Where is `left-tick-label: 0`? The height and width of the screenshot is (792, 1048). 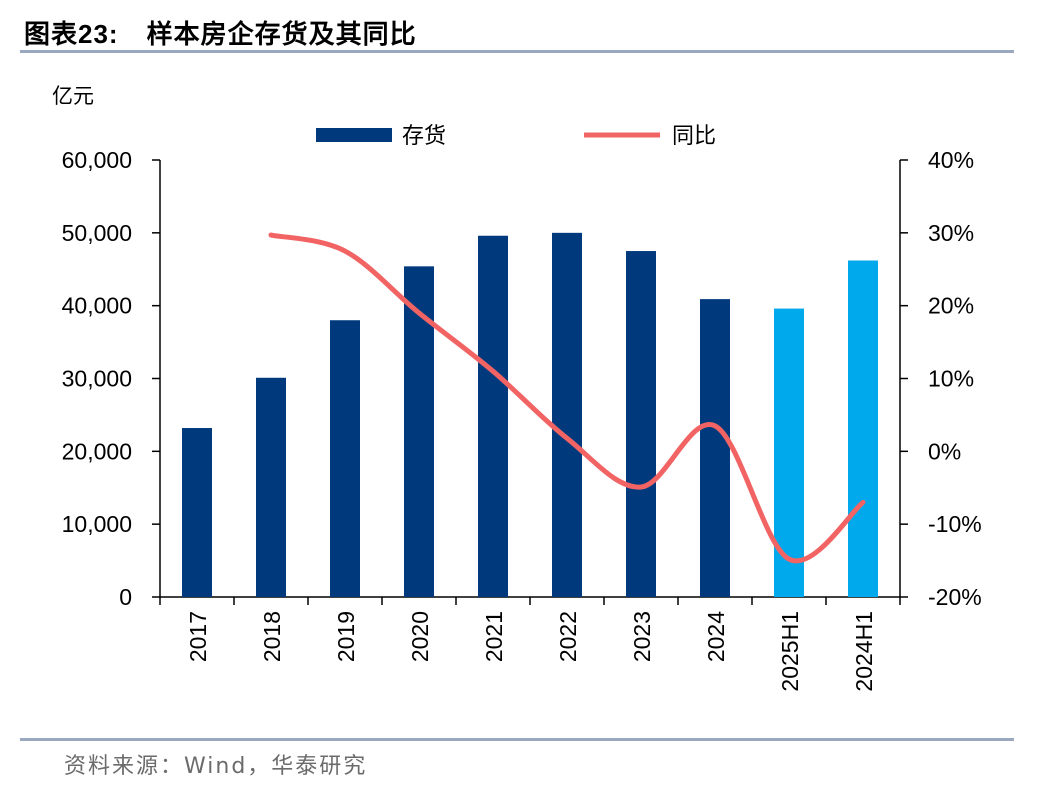
left-tick-label: 0 is located at coordinates (125, 597).